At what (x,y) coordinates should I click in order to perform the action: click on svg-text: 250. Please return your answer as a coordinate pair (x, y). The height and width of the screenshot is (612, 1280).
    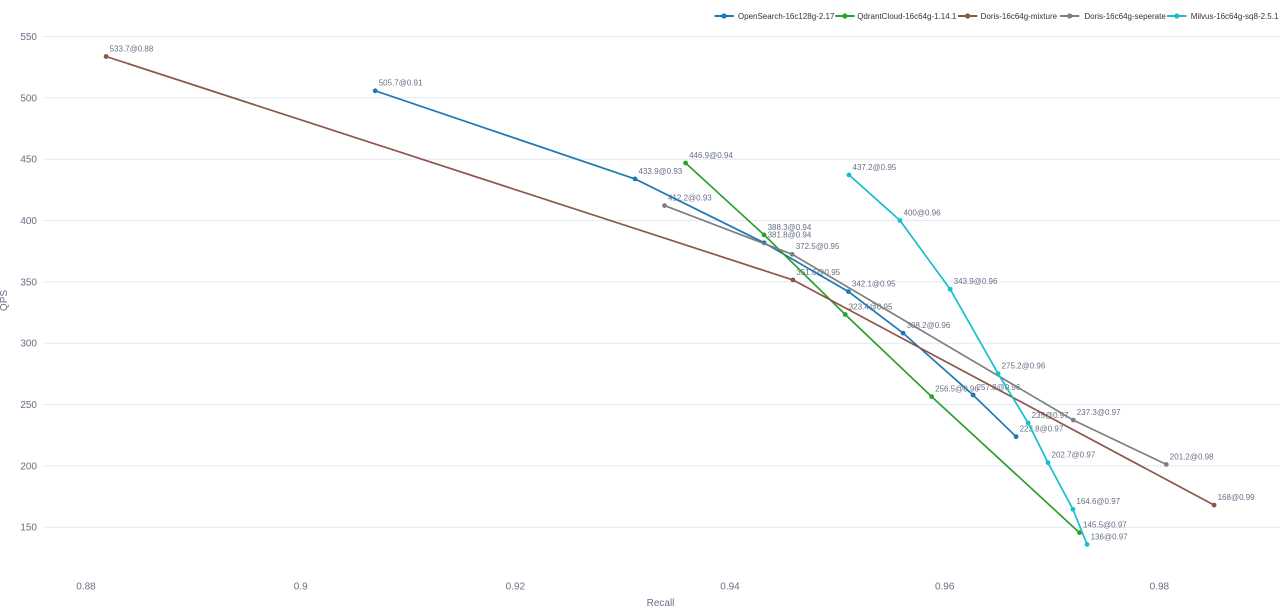
    Looking at the image, I should click on (28, 405).